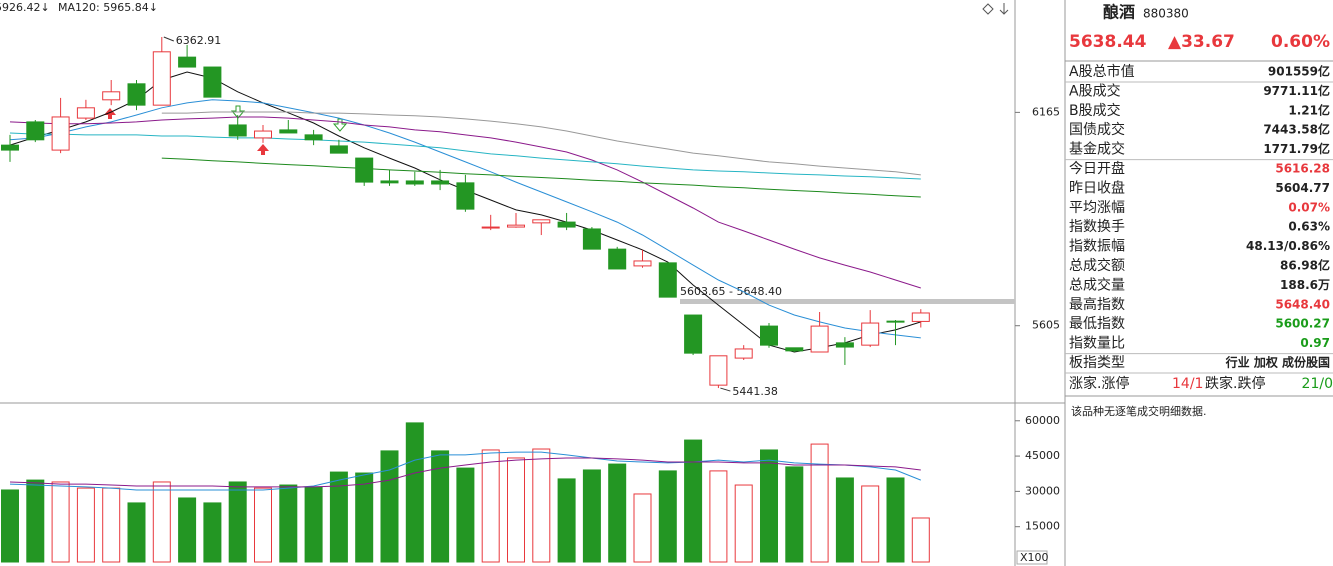  Describe the element at coordinates (1139, 411) in the screenshot. I see `note: 该品种无逐笔成交明细数据.` at that location.